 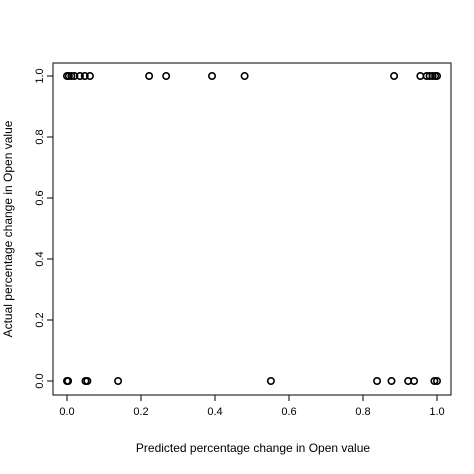 What do you see at coordinates (66, 412) in the screenshot?
I see `x-tick-label: 0.0` at bounding box center [66, 412].